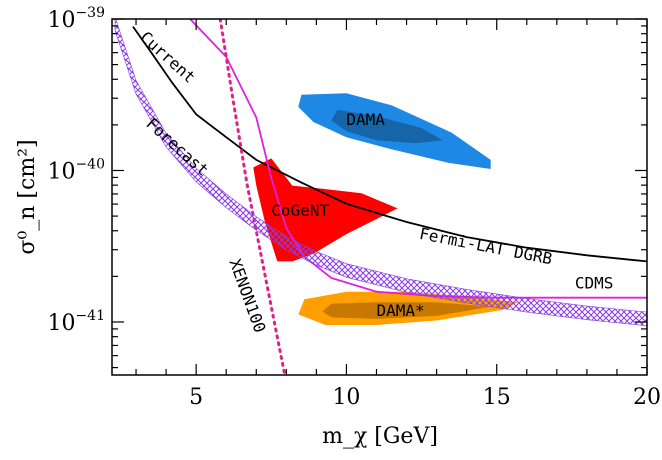  What do you see at coordinates (252, 197) in the screenshot?
I see `series-xenon100-line` at bounding box center [252, 197].